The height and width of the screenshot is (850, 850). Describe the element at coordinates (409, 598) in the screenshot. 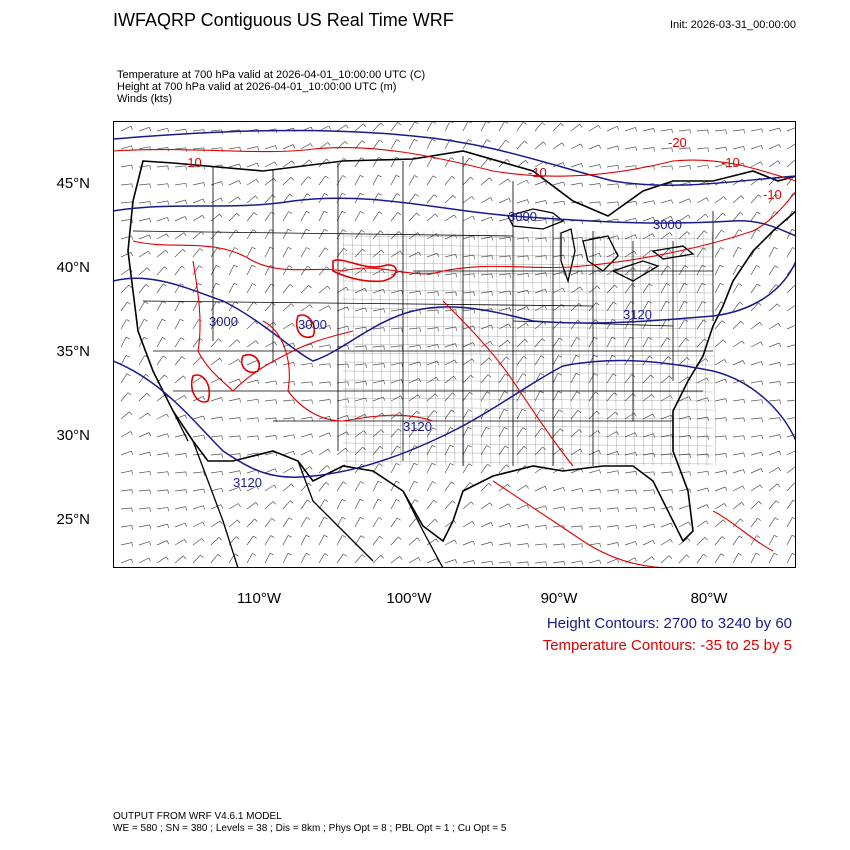

I see `lon-label: 100°W` at that location.